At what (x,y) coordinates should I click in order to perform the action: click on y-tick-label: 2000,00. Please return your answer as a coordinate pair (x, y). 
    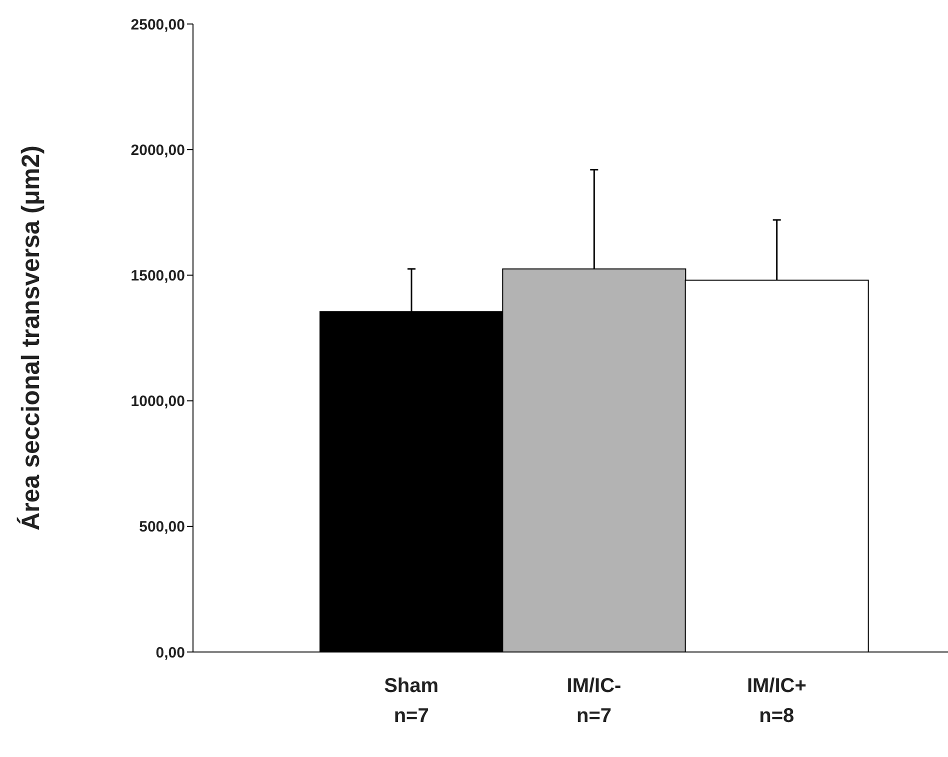
    Looking at the image, I should click on (157, 150).